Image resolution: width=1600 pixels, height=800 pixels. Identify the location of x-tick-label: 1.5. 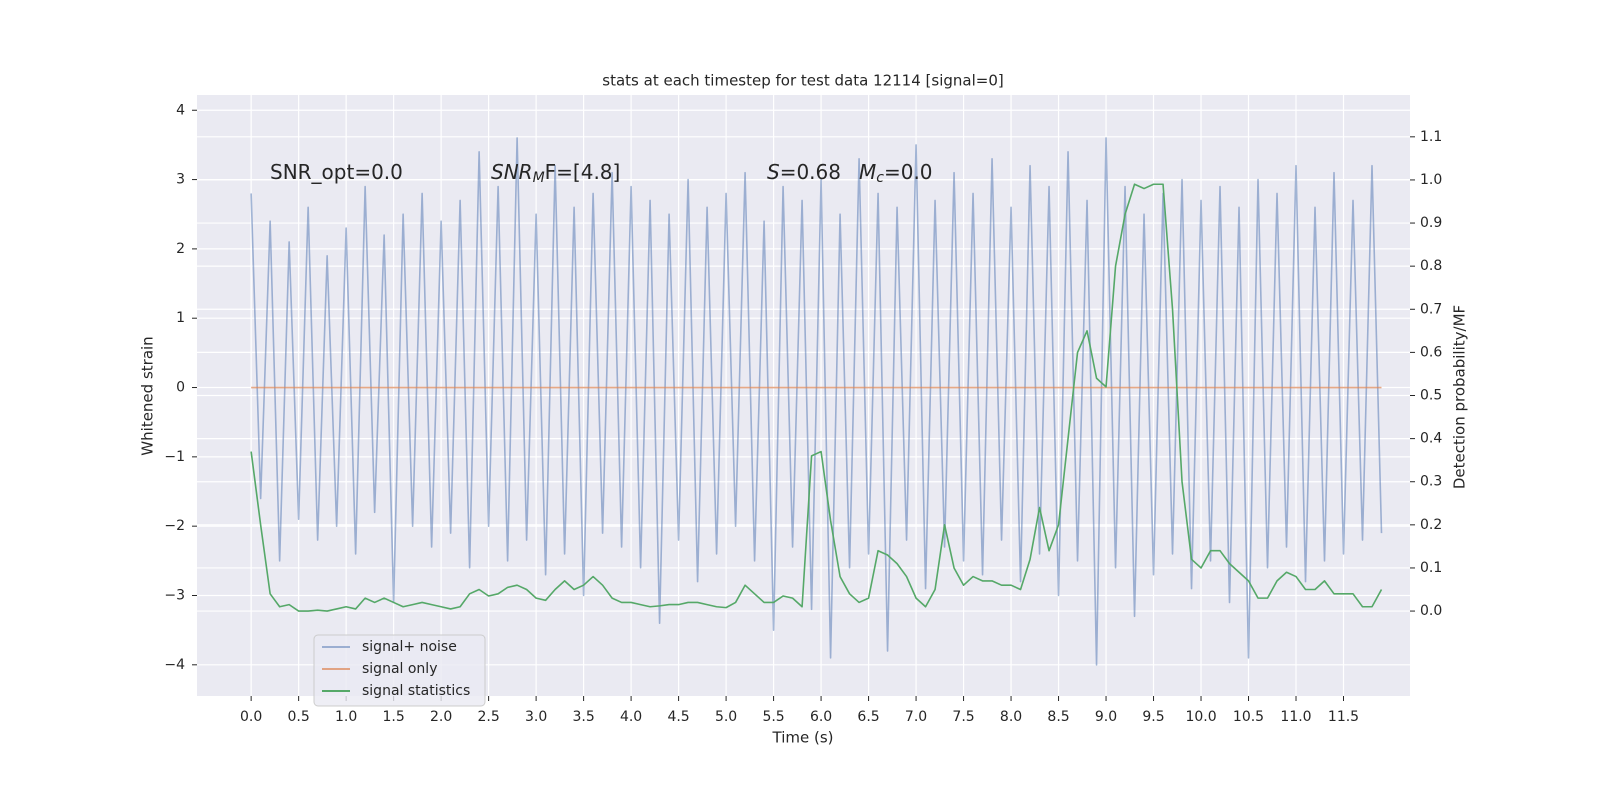
(393, 717).